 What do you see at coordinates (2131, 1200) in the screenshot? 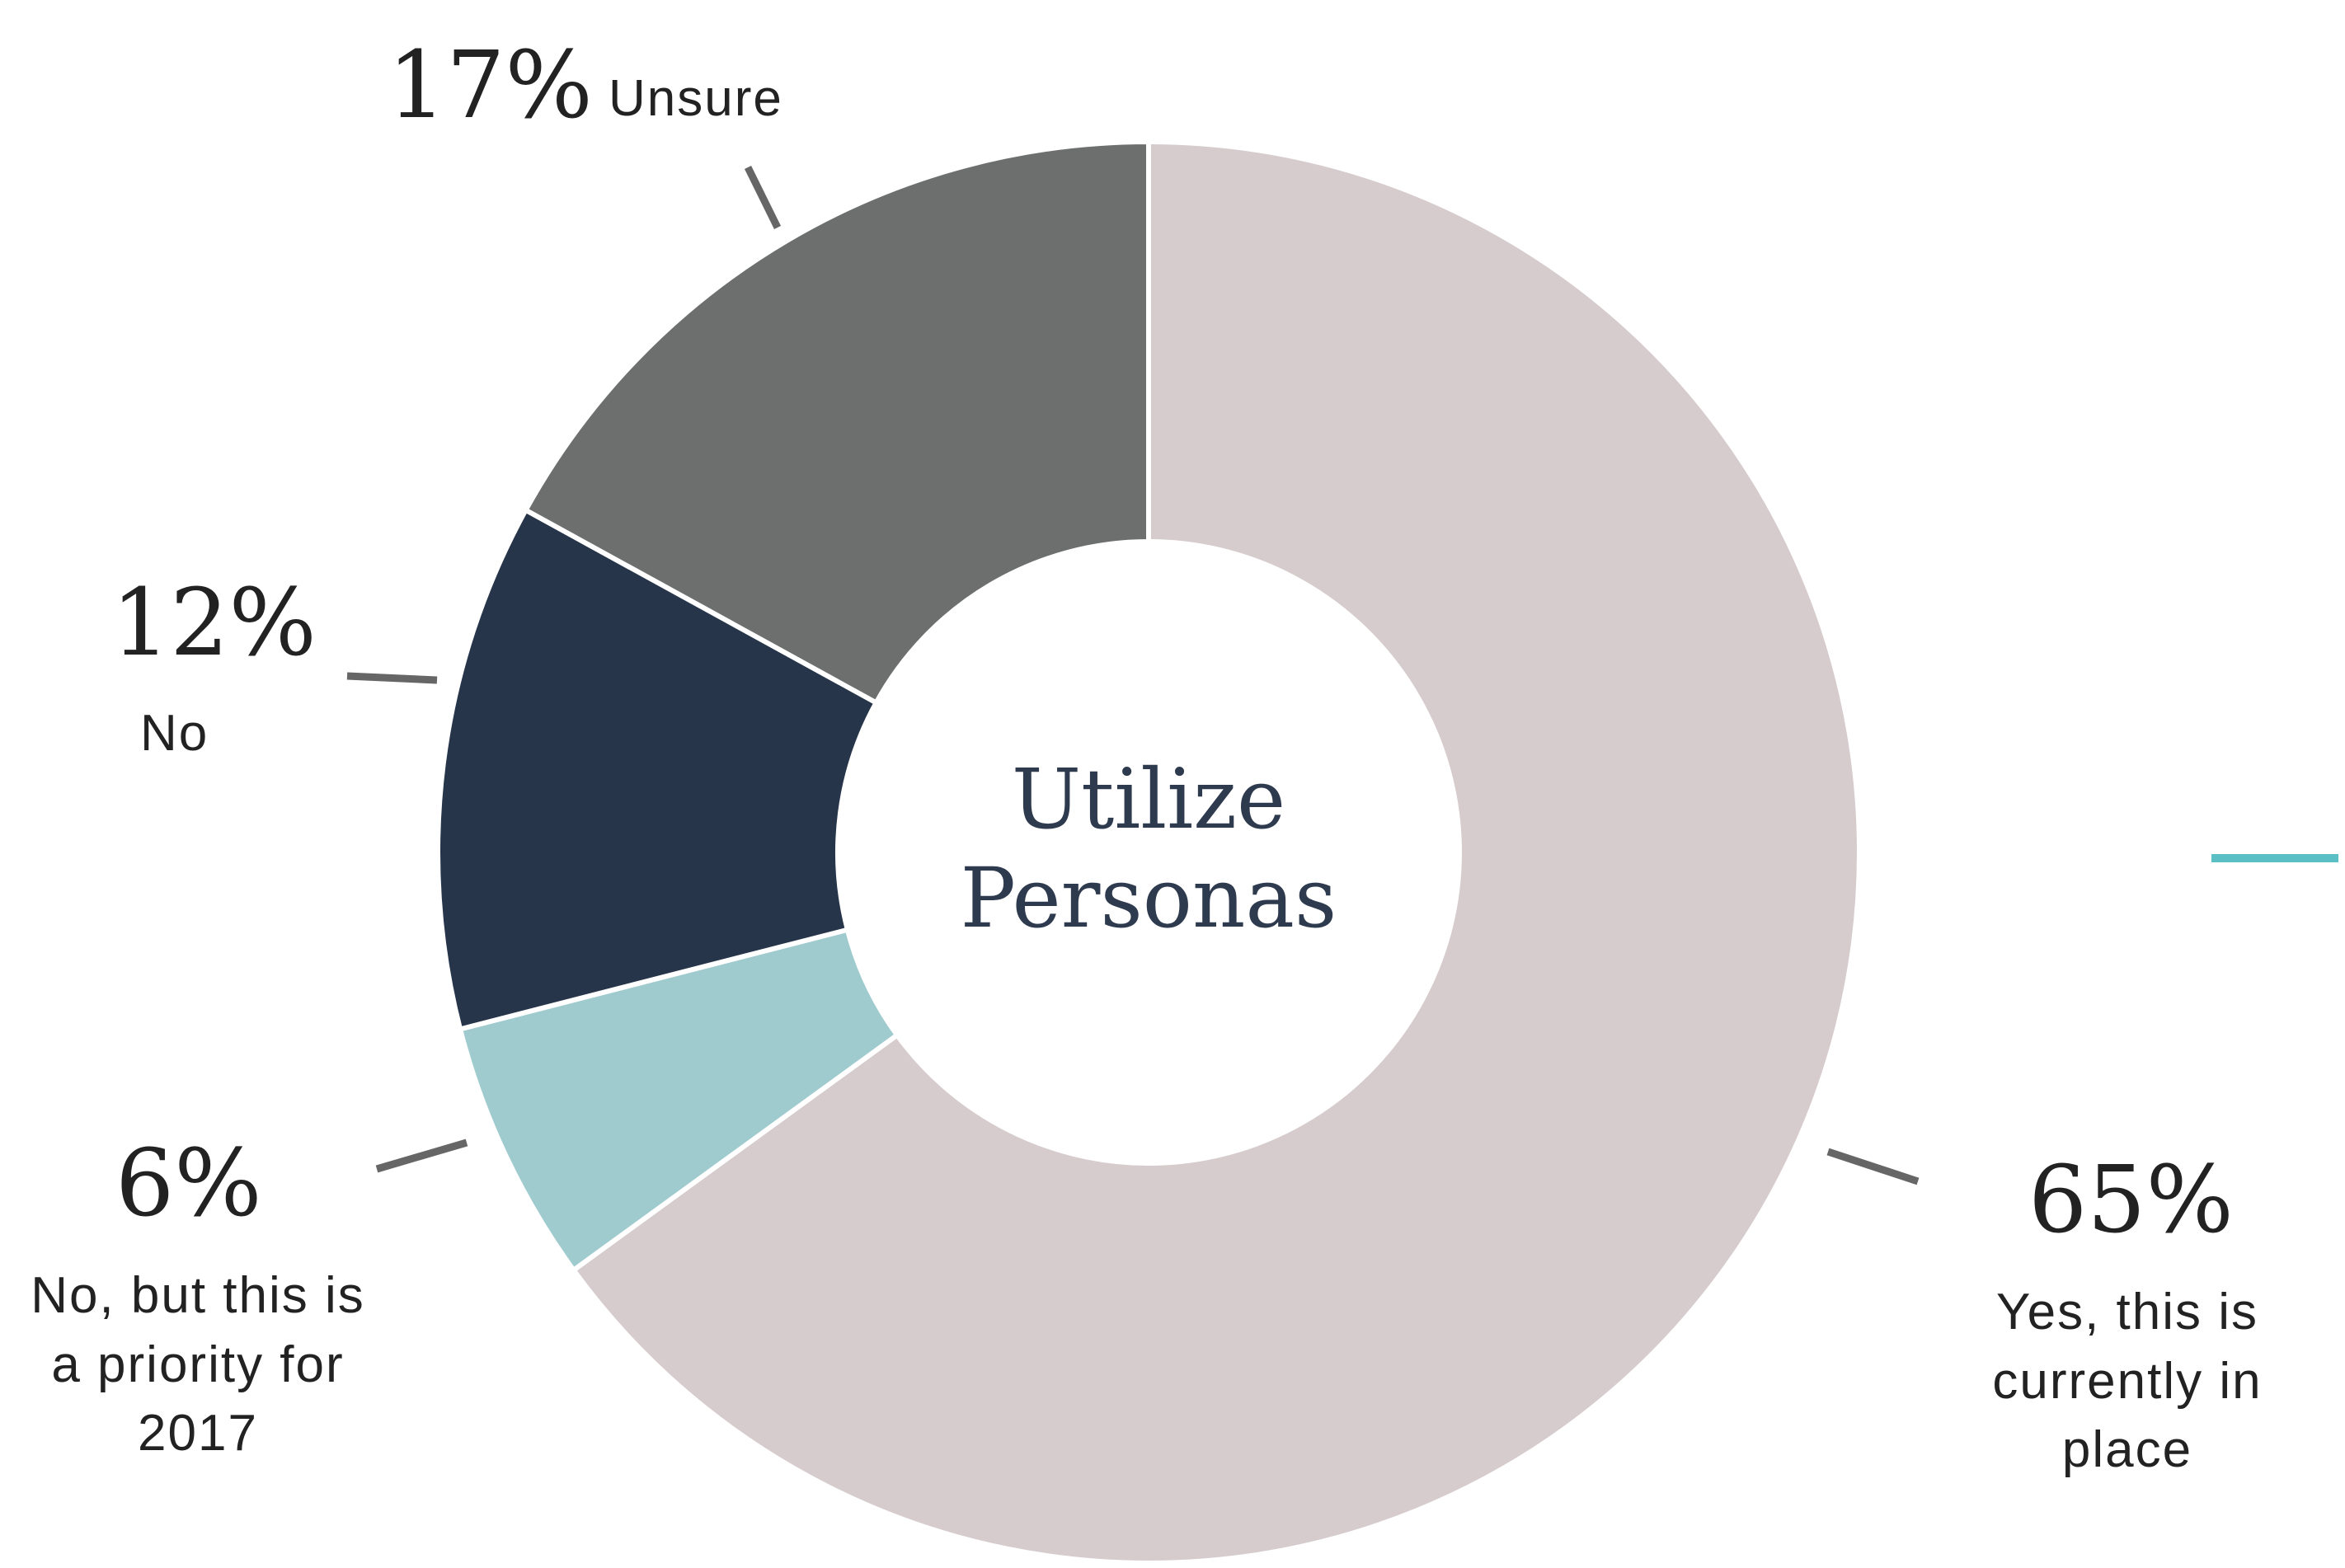
I see `value-label: 65%` at bounding box center [2131, 1200].